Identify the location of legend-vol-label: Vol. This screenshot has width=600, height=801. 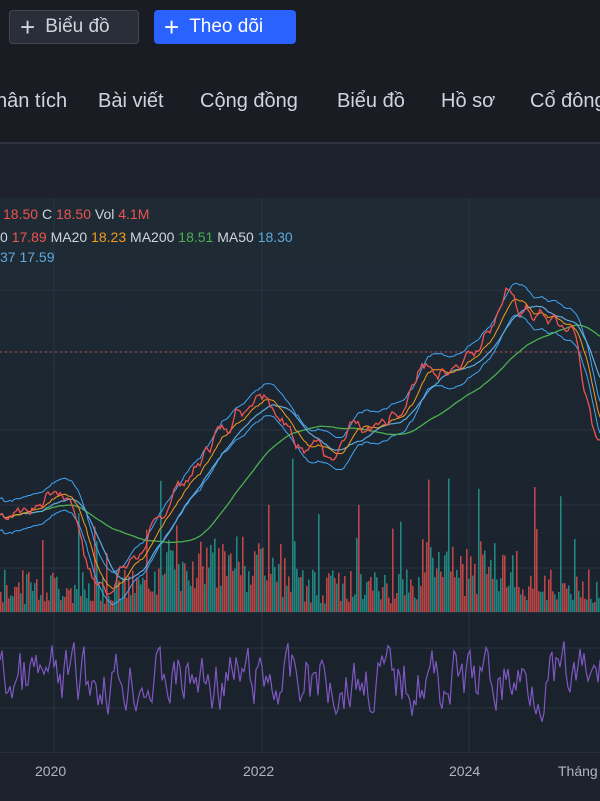
(104, 214).